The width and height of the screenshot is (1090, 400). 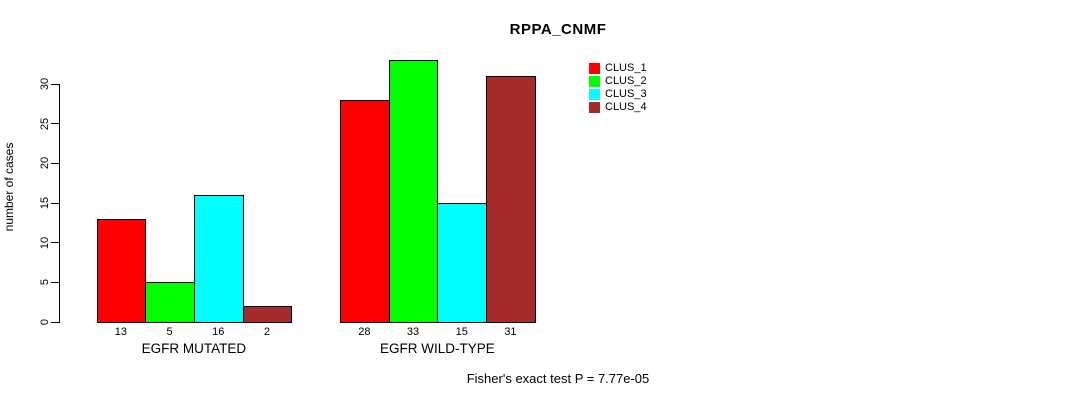 I want to click on x-axis-category-label: EGFR WILD-TYPE, so click(x=437, y=348).